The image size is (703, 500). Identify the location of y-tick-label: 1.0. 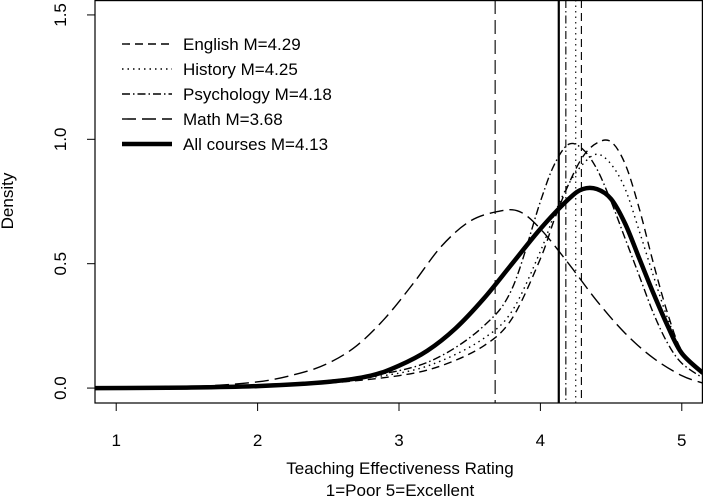
(60, 139).